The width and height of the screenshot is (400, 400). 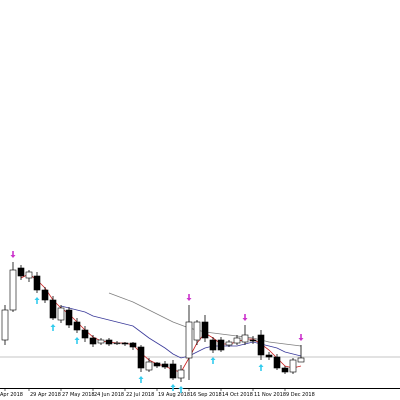 I want to click on x-tick-label: 27 May 2018, so click(x=78, y=395).